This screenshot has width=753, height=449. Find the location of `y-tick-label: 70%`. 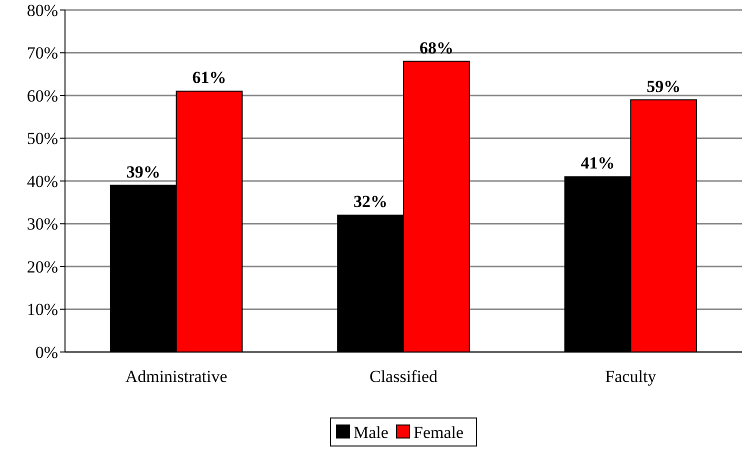

y-tick-label: 70% is located at coordinates (42, 53).